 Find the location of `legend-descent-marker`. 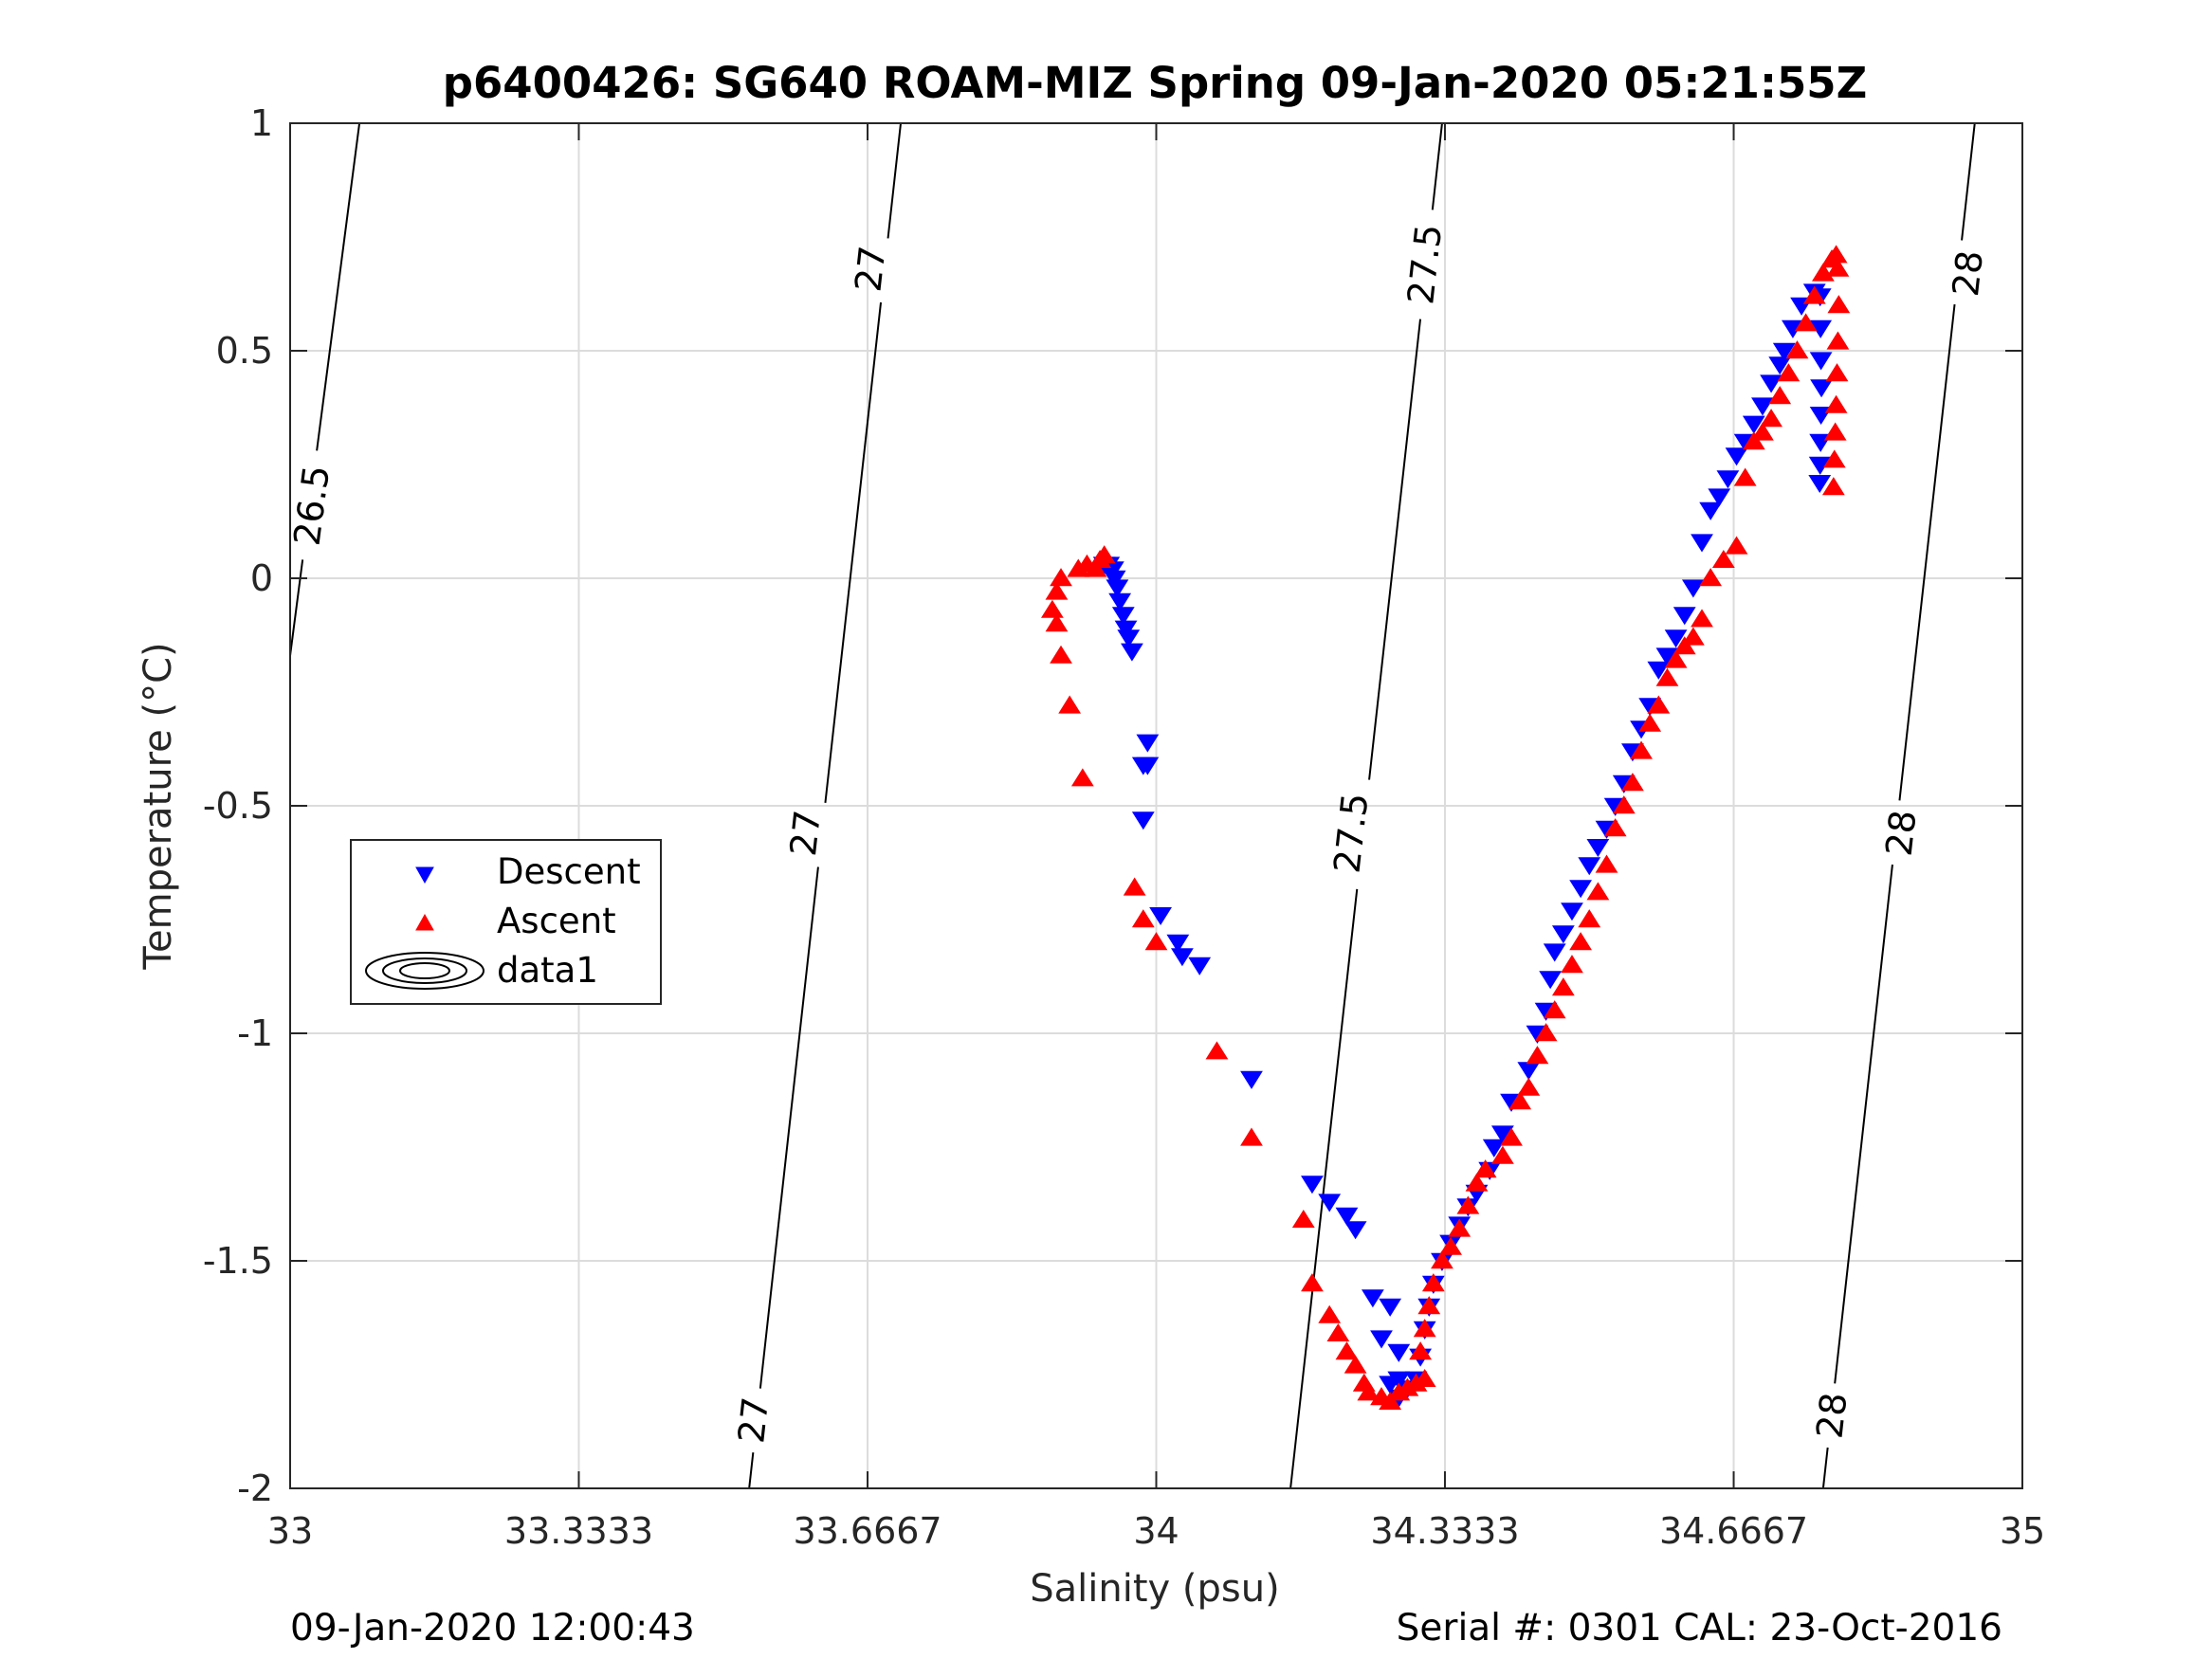

legend-descent-marker is located at coordinates (424, 875).